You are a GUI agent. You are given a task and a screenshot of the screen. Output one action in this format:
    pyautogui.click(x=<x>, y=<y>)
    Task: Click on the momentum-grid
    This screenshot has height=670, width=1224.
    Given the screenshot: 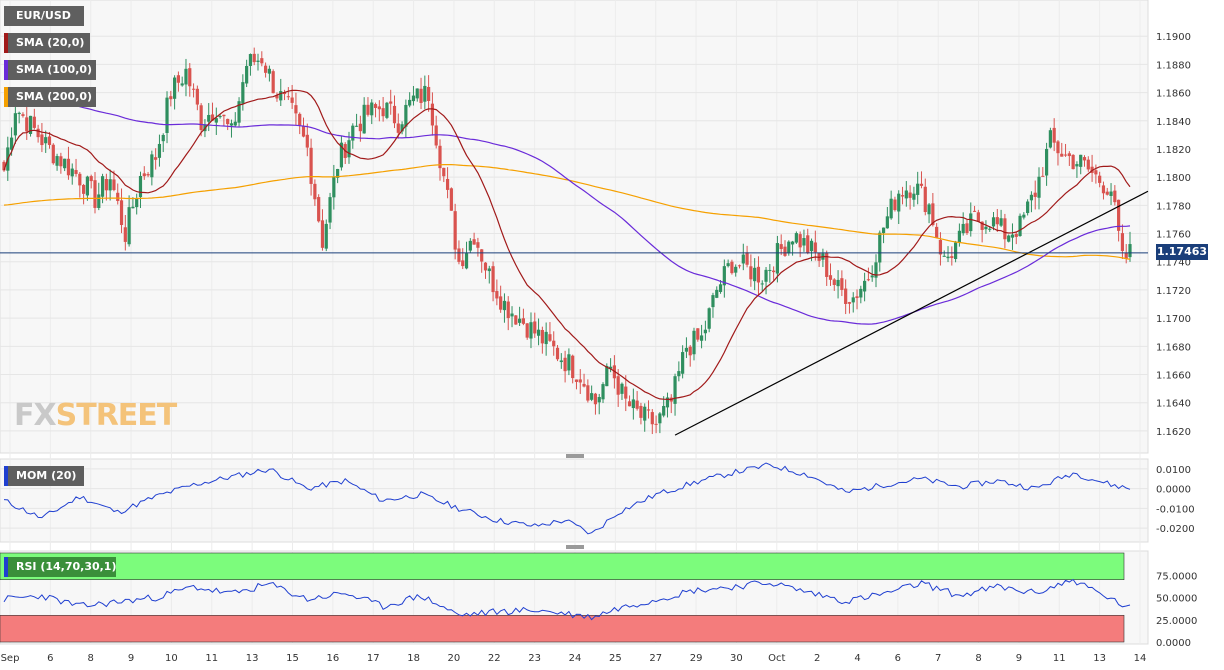 What is the action you would take?
    pyautogui.click(x=574, y=498)
    